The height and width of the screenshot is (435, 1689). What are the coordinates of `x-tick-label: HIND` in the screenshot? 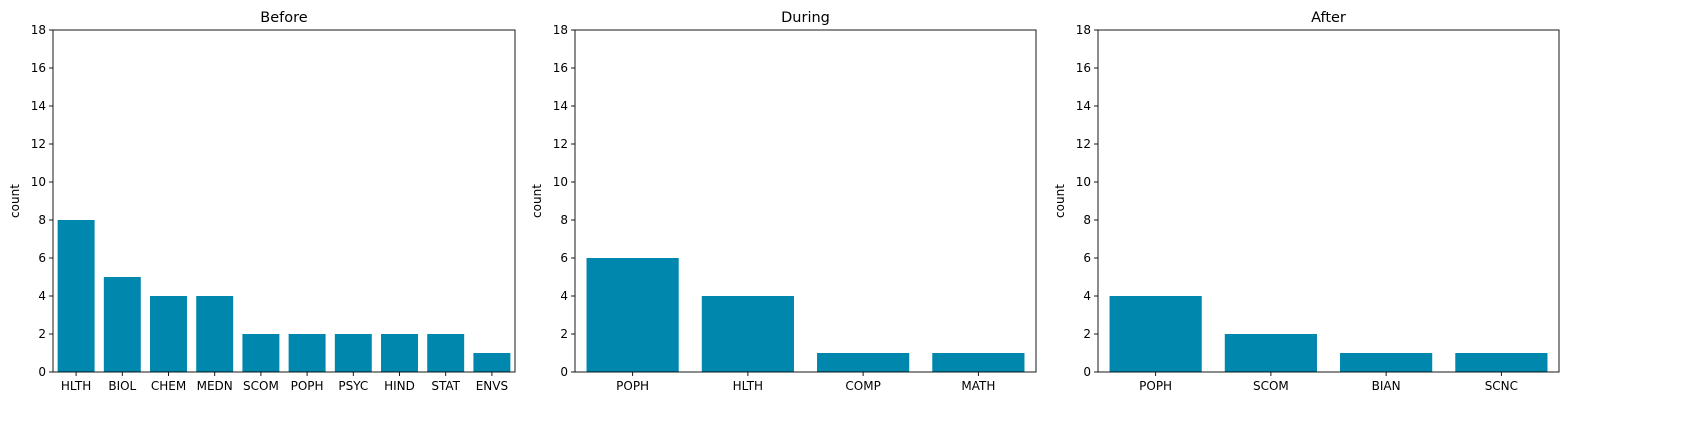 It's located at (399, 386).